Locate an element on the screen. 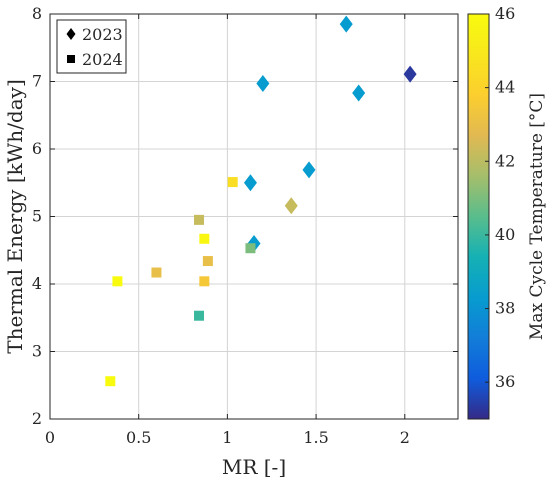  legend-marker-diamond is located at coordinates (71, 34).